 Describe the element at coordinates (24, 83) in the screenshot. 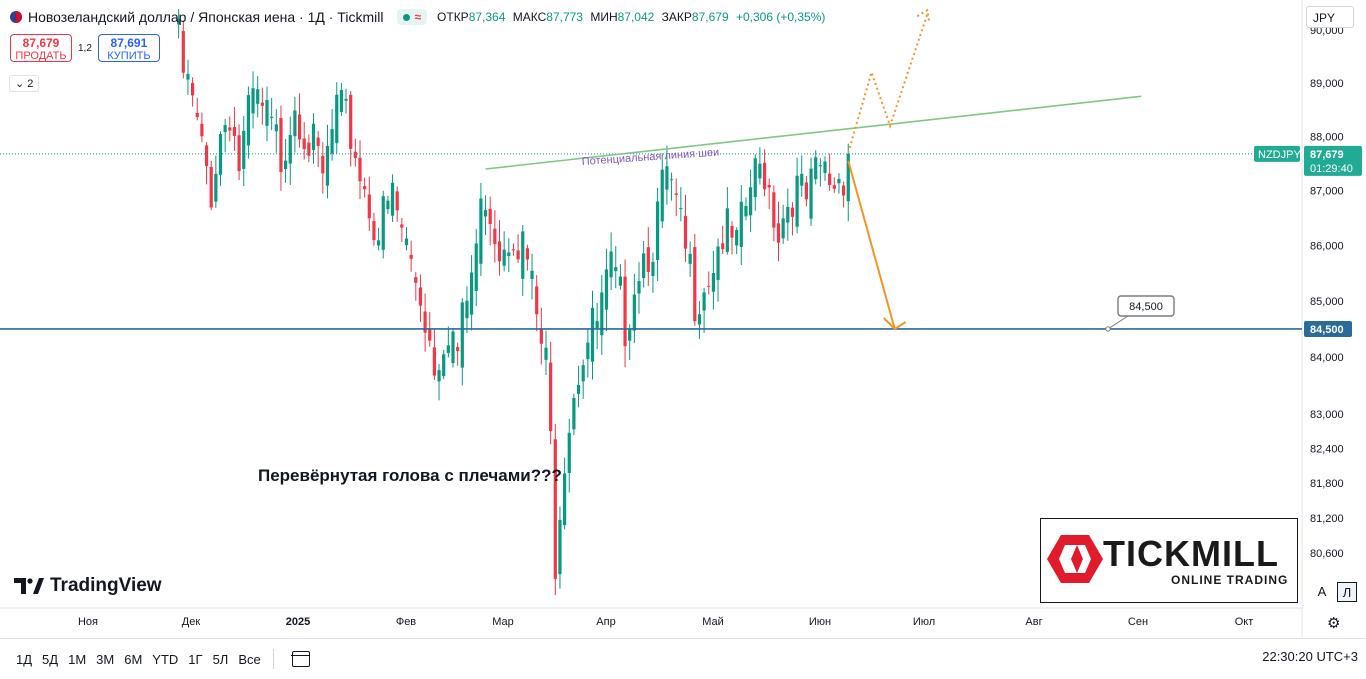

I see `indicators-toggle-button: ⌄ 2` at that location.